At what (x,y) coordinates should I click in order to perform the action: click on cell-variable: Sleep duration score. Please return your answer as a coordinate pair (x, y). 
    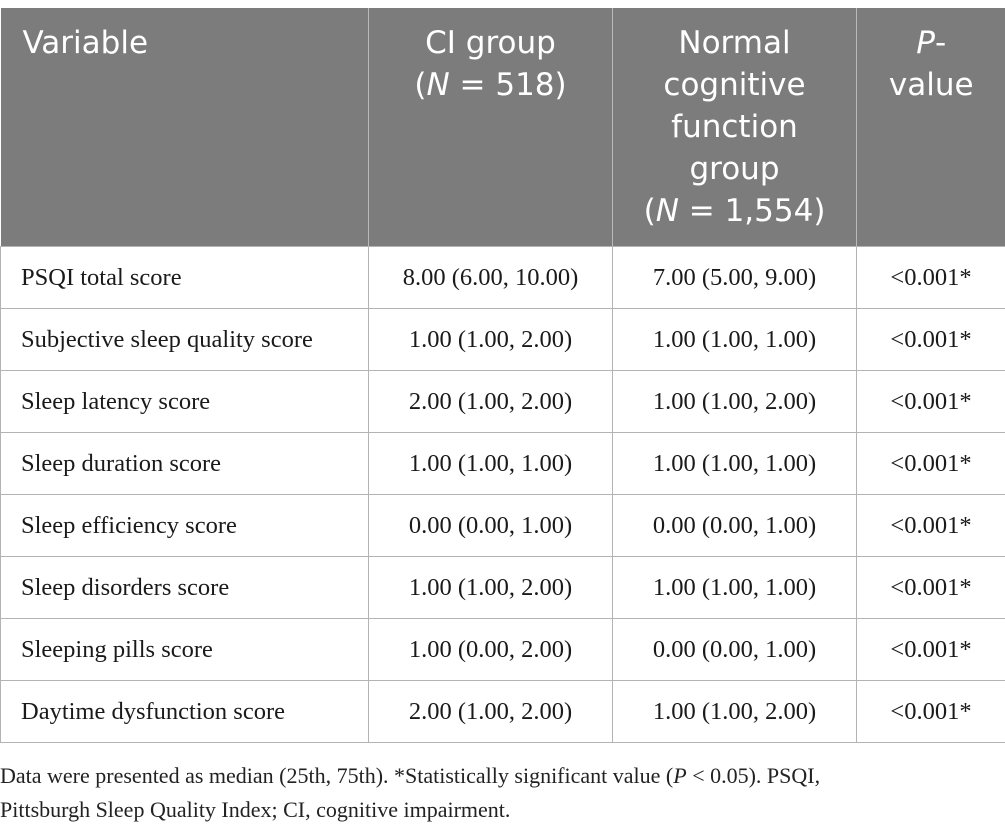
    Looking at the image, I should click on (184, 463).